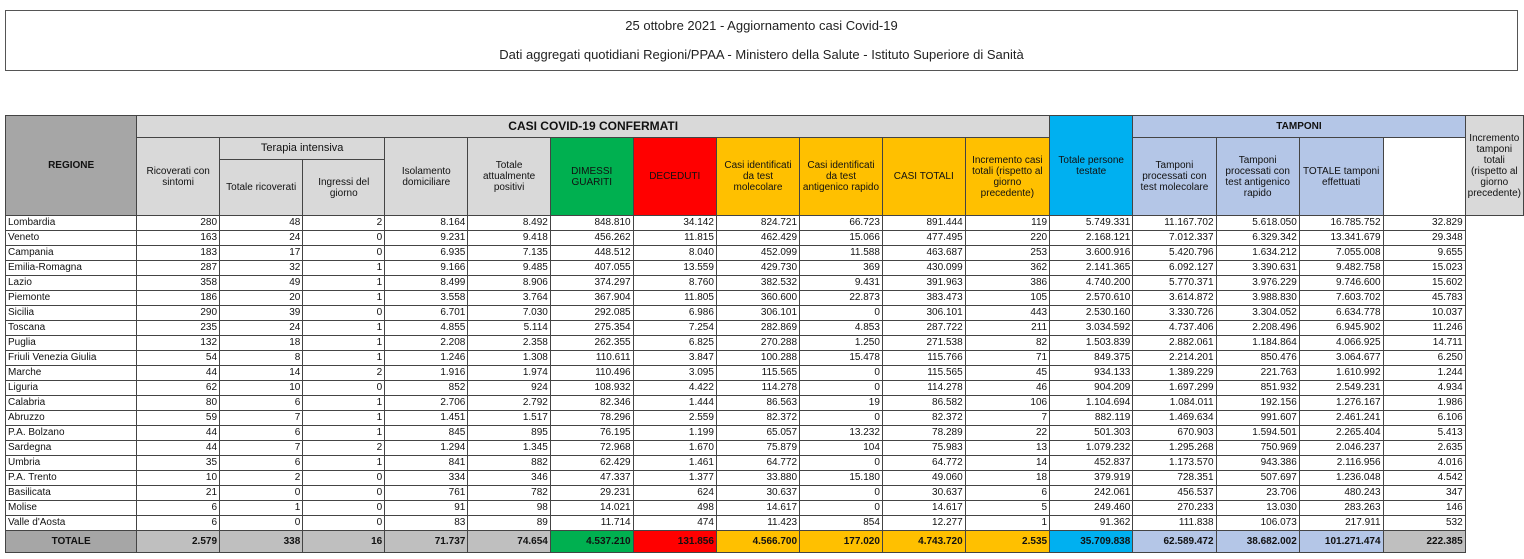 The width and height of the screenshot is (1524, 559). I want to click on cell-tamponi-molecolare: 1.295.268, so click(1174, 448).